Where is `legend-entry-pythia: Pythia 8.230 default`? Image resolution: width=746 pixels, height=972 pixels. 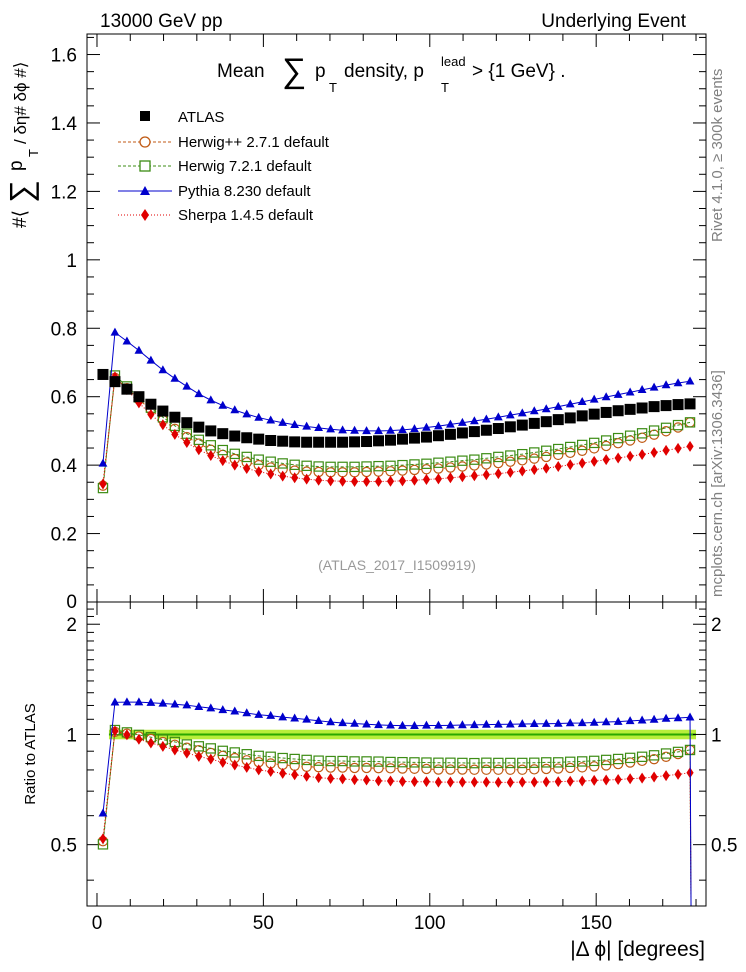
legend-entry-pythia: Pythia 8.230 default is located at coordinates (214, 191).